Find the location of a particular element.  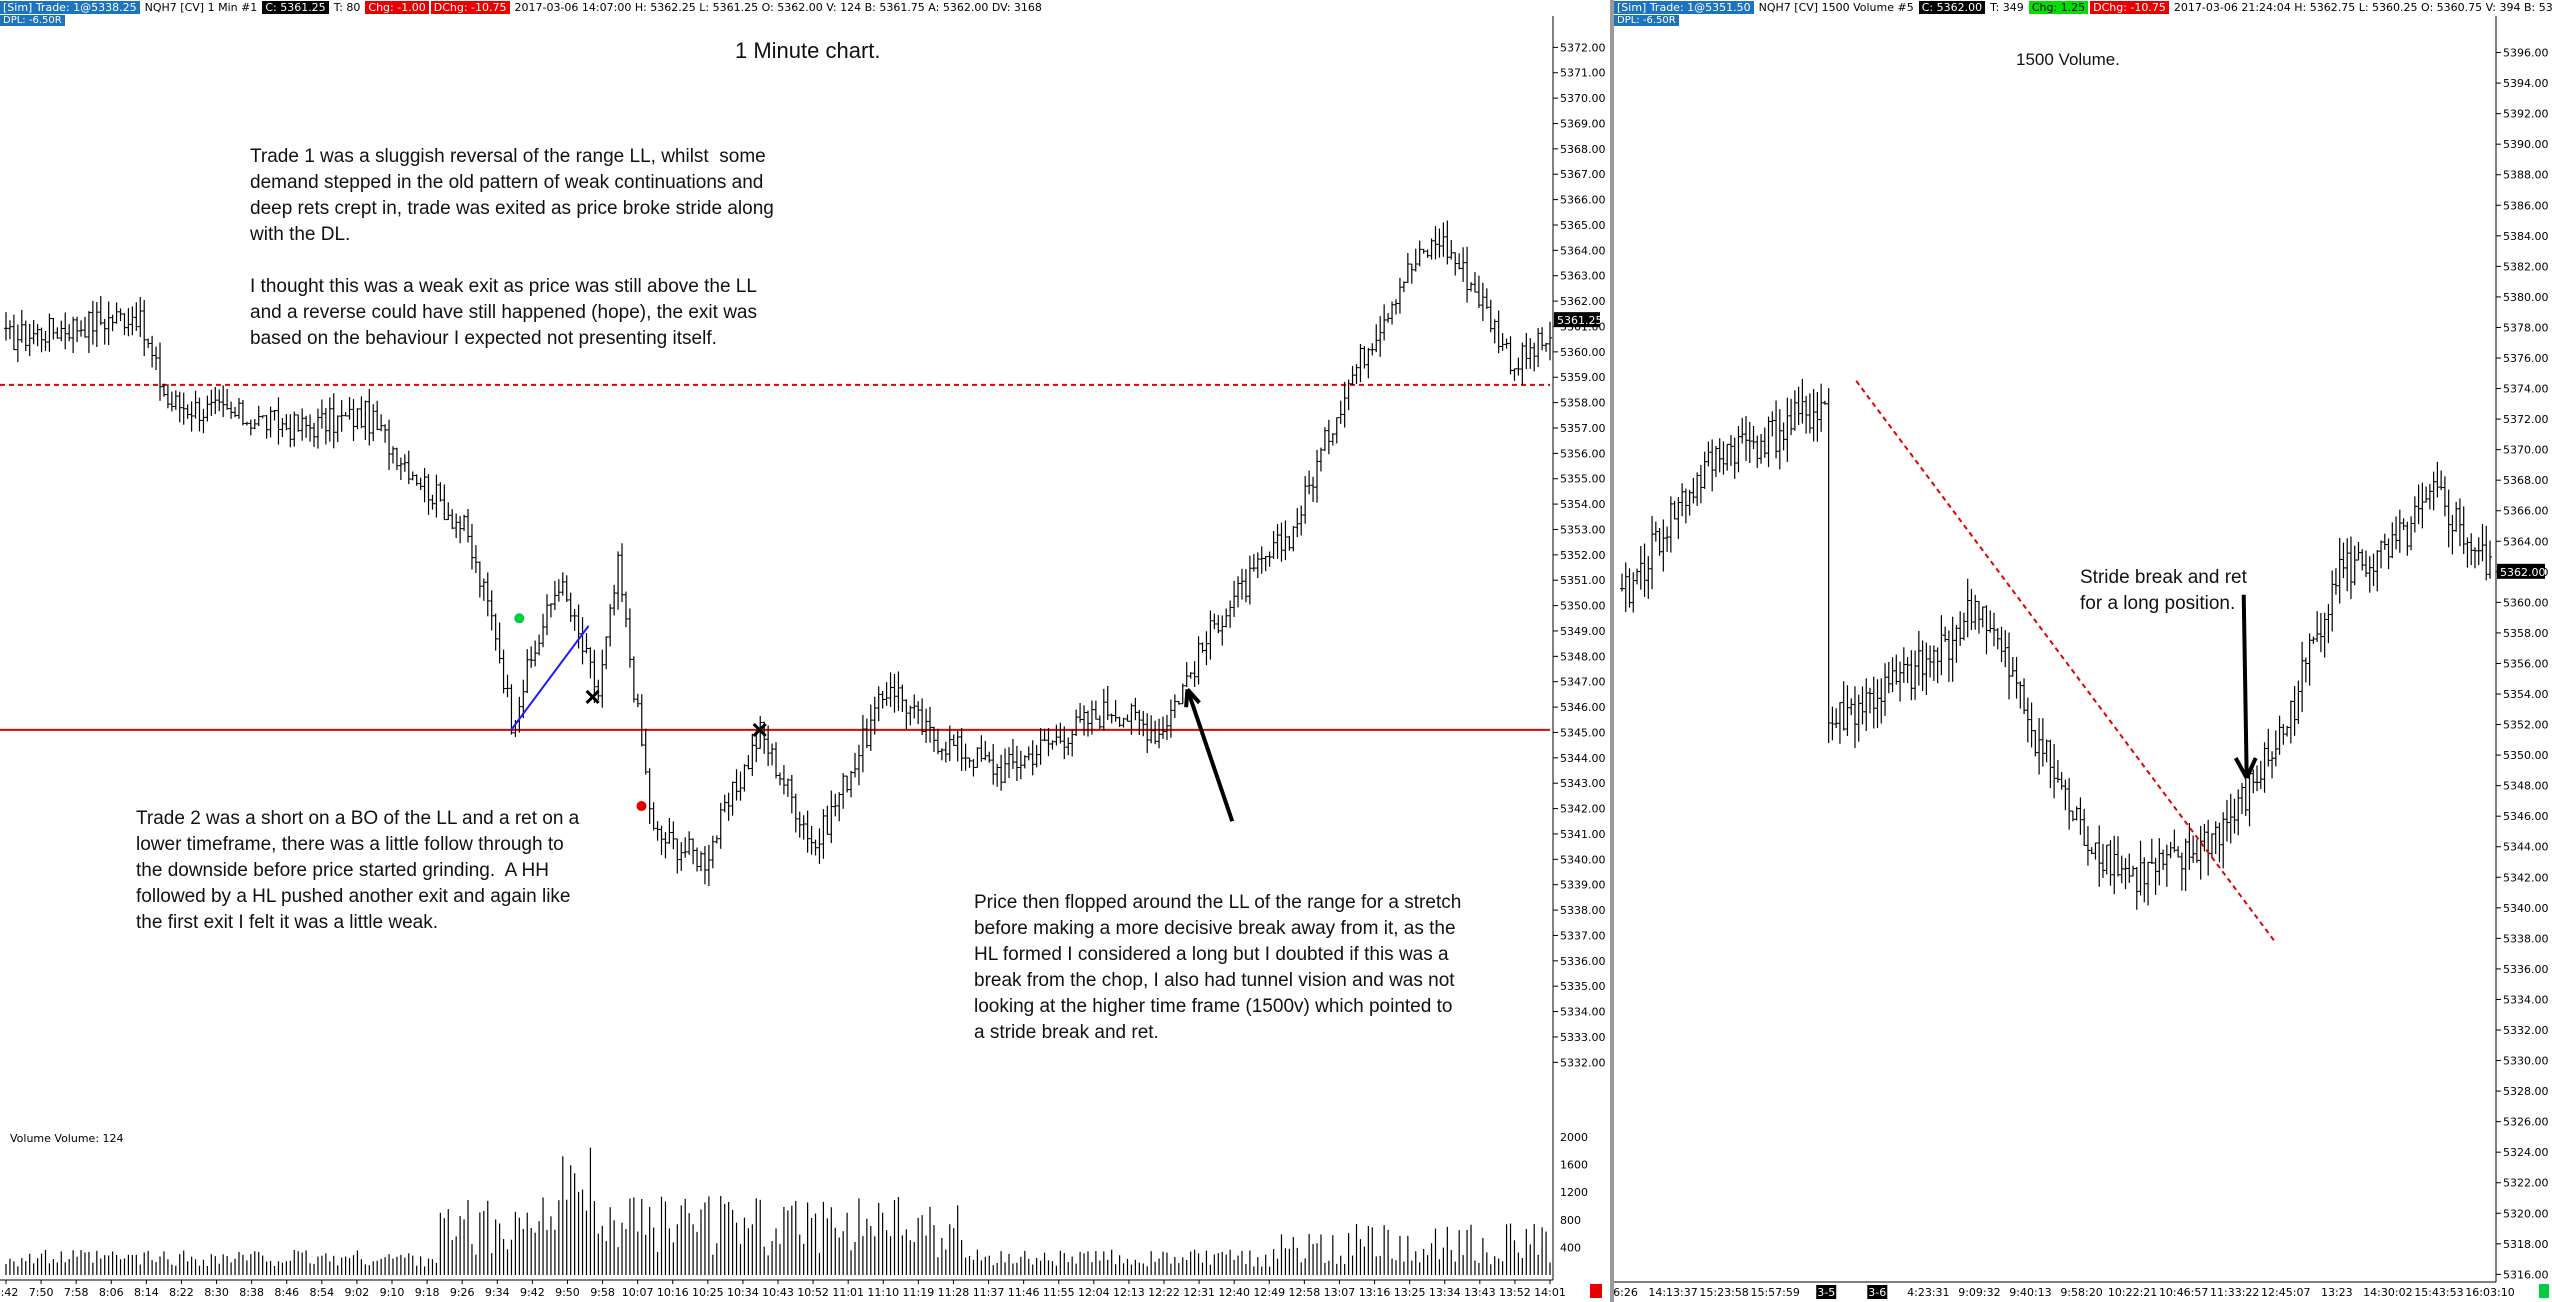

volume-tick-label: 1200 is located at coordinates (1574, 1192).